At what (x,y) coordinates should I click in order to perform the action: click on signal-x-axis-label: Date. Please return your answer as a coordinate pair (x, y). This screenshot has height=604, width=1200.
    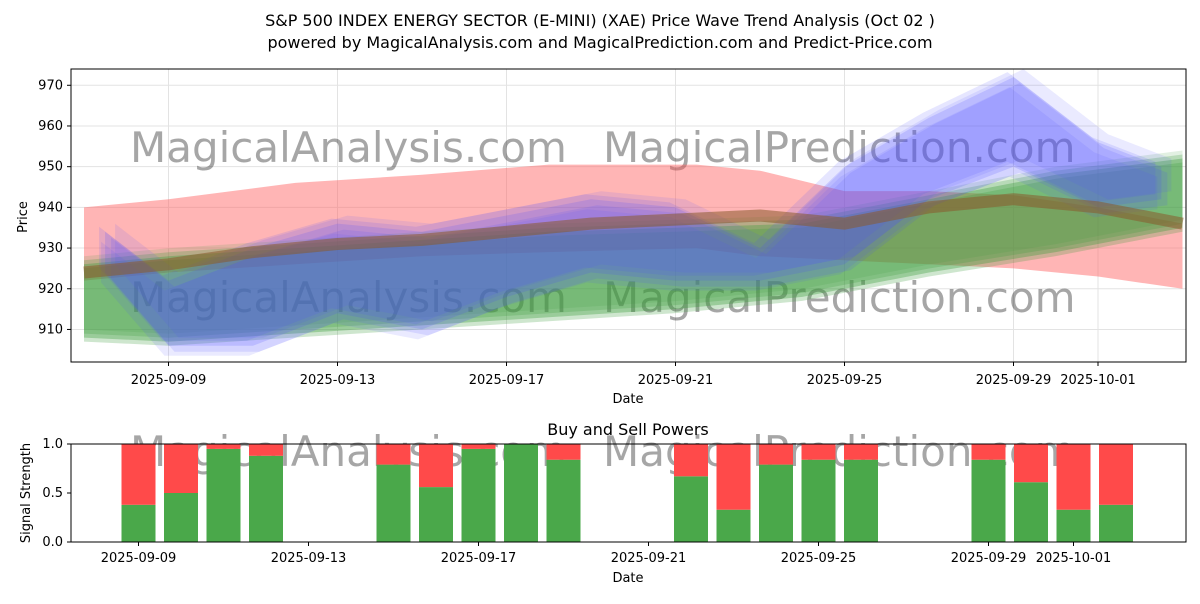
    Looking at the image, I should click on (627, 578).